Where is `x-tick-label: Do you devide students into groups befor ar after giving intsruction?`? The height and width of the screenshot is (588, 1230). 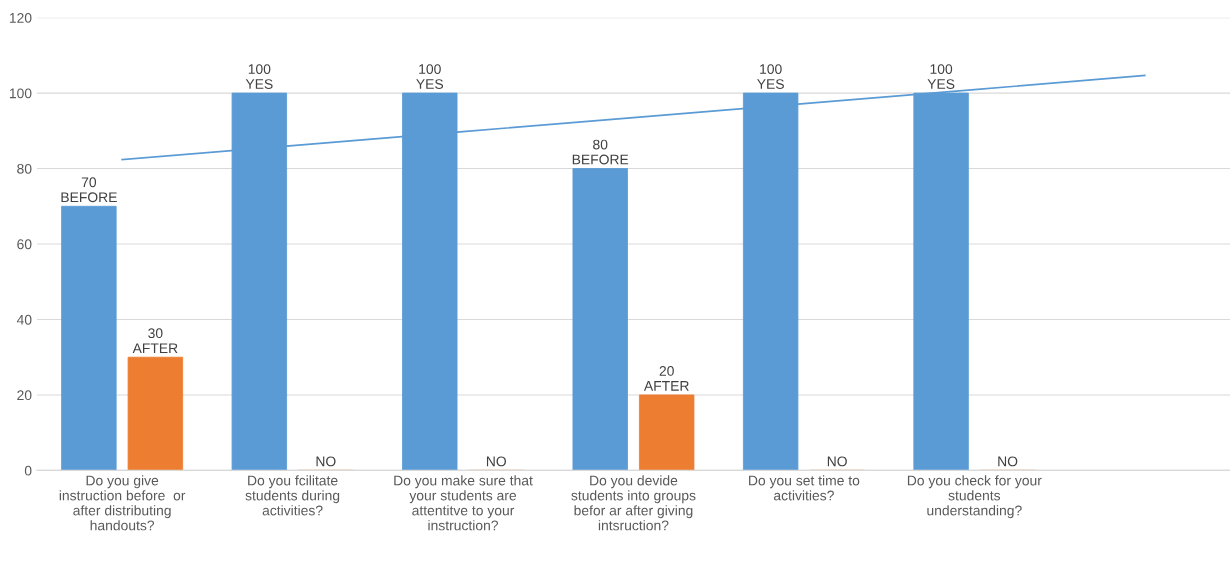
x-tick-label: Do you devide students into groups befor ar after giving intsruction? is located at coordinates (633, 503).